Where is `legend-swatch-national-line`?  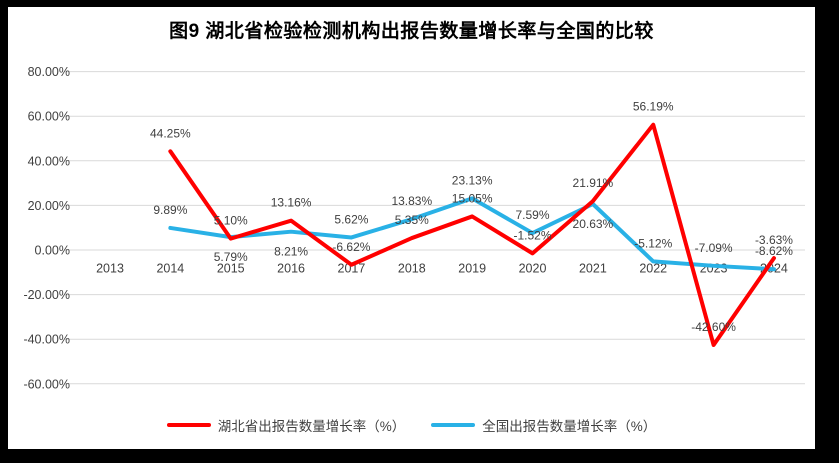
legend-swatch-national-line is located at coordinates (453, 425).